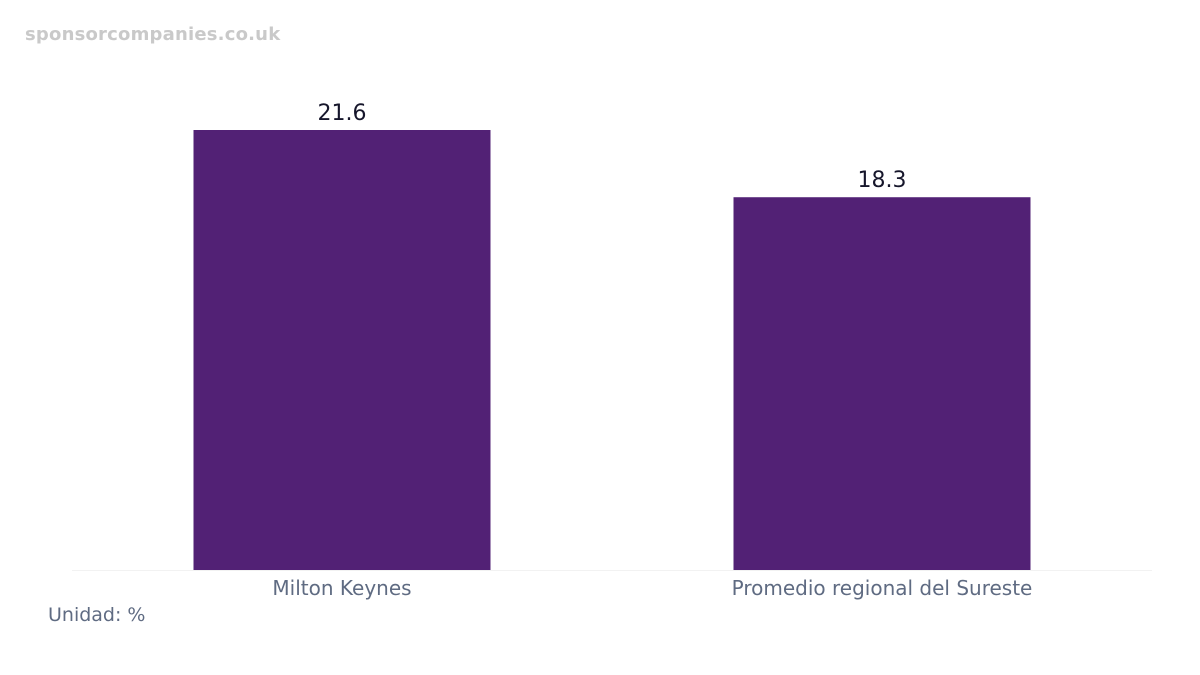  Describe the element at coordinates (341, 588) in the screenshot. I see `x-tick-label-0: Milton Keynes` at that location.